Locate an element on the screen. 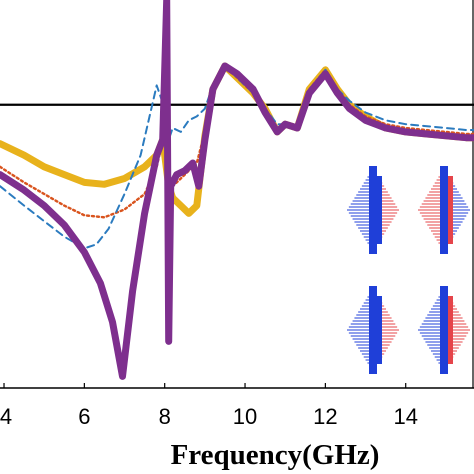 This screenshot has width=474, height=474. x-tick-label-12: 12 is located at coordinates (325, 416).